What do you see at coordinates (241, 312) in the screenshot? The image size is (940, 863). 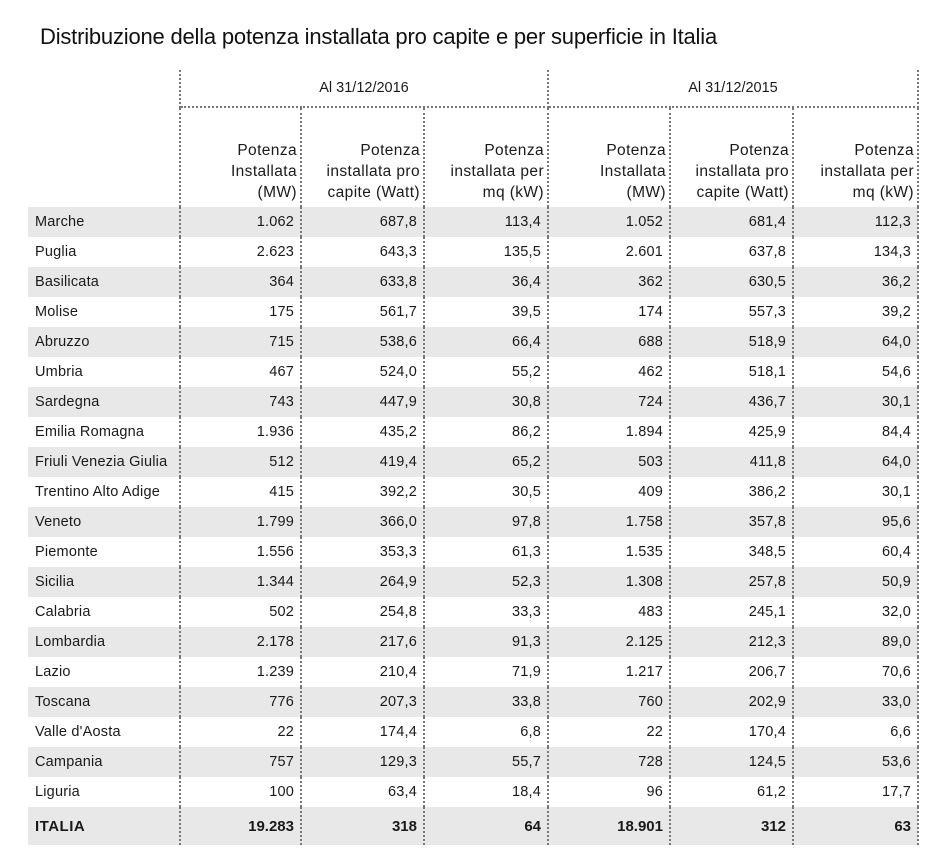 I see `value-cell: 175` at bounding box center [241, 312].